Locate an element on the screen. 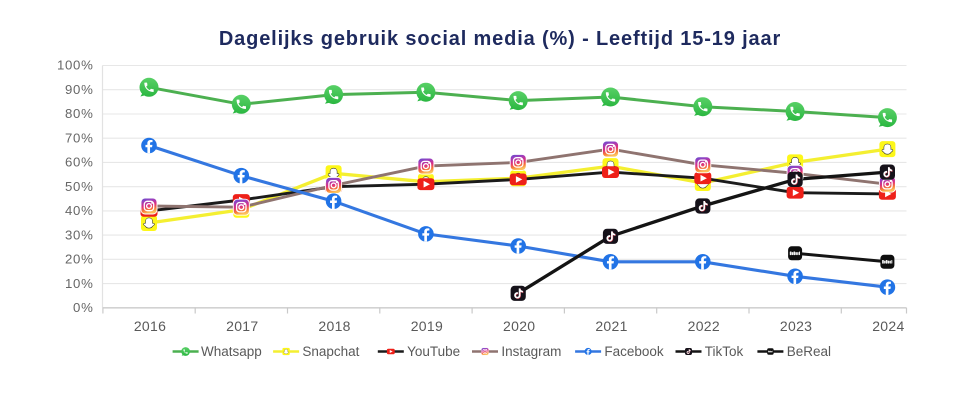 Image resolution: width=955 pixels, height=401 pixels. svg-text: Whatsapp is located at coordinates (231, 351).